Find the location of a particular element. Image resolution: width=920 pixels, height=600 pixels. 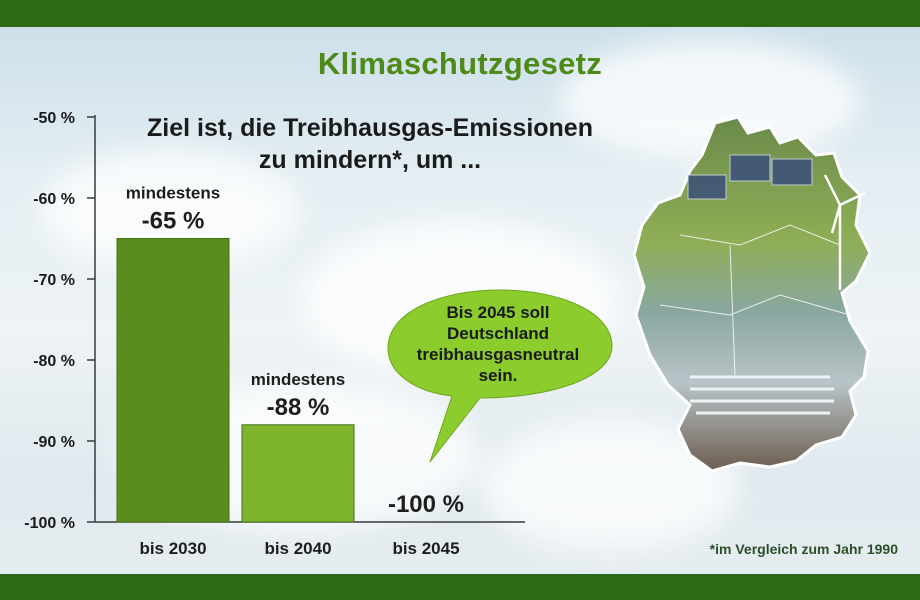

y-tick-label: -90 % is located at coordinates (54, 442).